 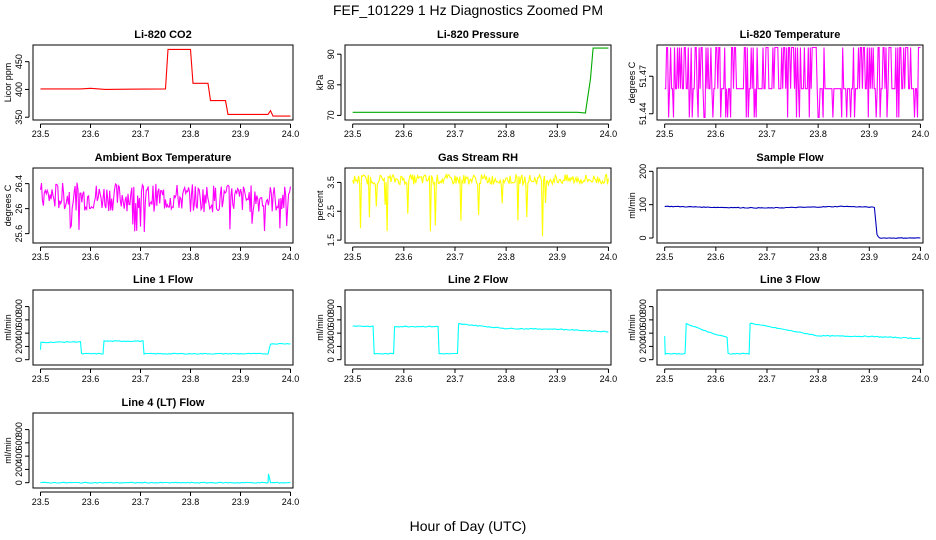 What do you see at coordinates (19, 61) in the screenshot?
I see `y-tick-label: 450` at bounding box center [19, 61].